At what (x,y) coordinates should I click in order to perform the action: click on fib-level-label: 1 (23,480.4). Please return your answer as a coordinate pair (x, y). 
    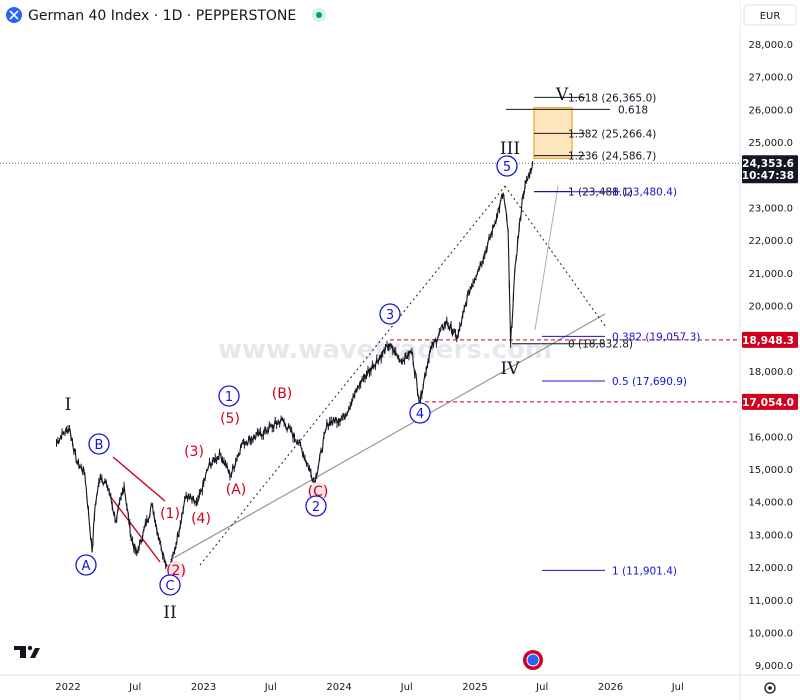
    Looking at the image, I should click on (644, 193).